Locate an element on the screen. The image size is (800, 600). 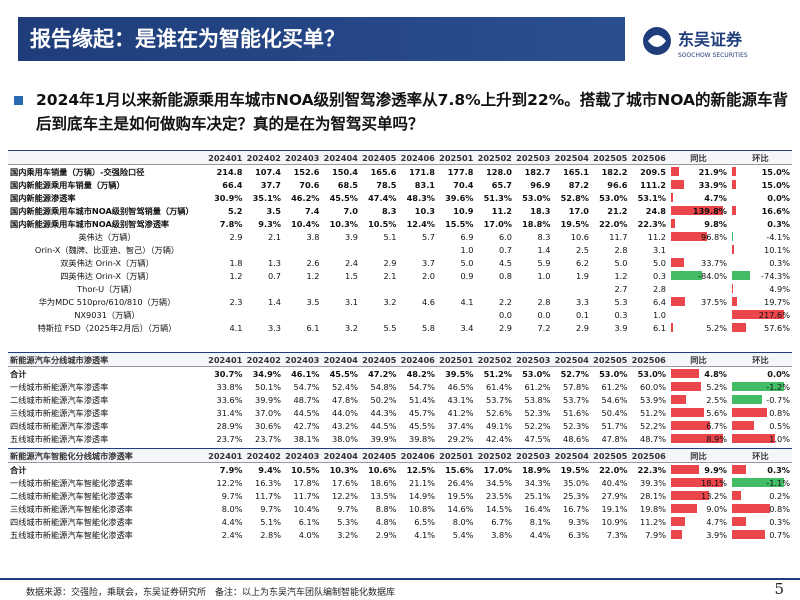
cell: 39.9% is located at coordinates (267, 399).